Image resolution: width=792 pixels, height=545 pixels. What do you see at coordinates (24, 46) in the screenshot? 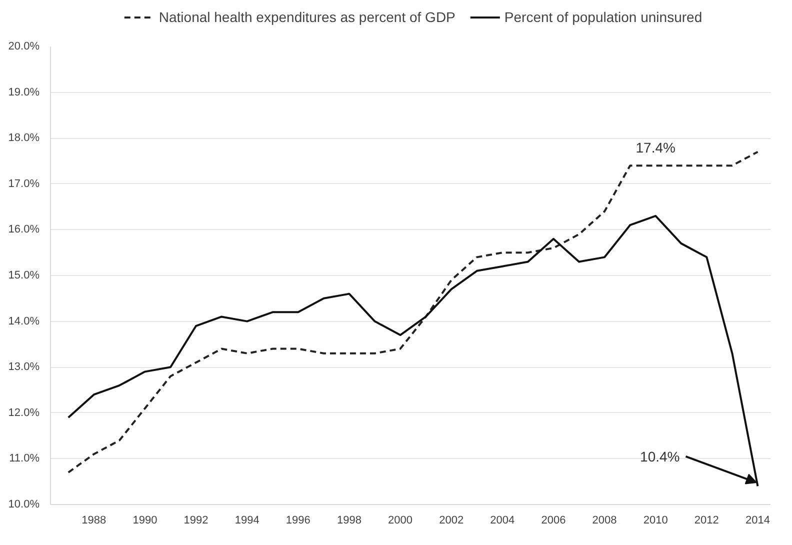
I see `y-tick-label: 20.0%` at bounding box center [24, 46].